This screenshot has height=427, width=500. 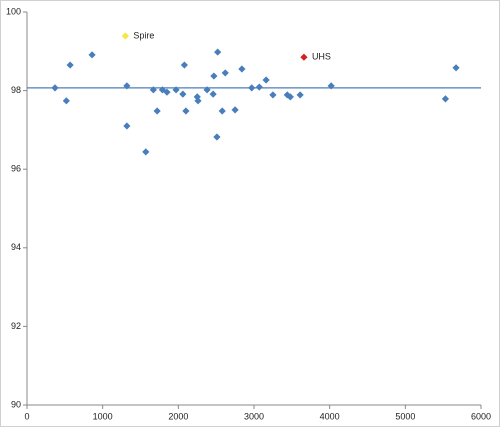 What do you see at coordinates (178, 416) in the screenshot?
I see `x-tick-label: 2000` at bounding box center [178, 416].